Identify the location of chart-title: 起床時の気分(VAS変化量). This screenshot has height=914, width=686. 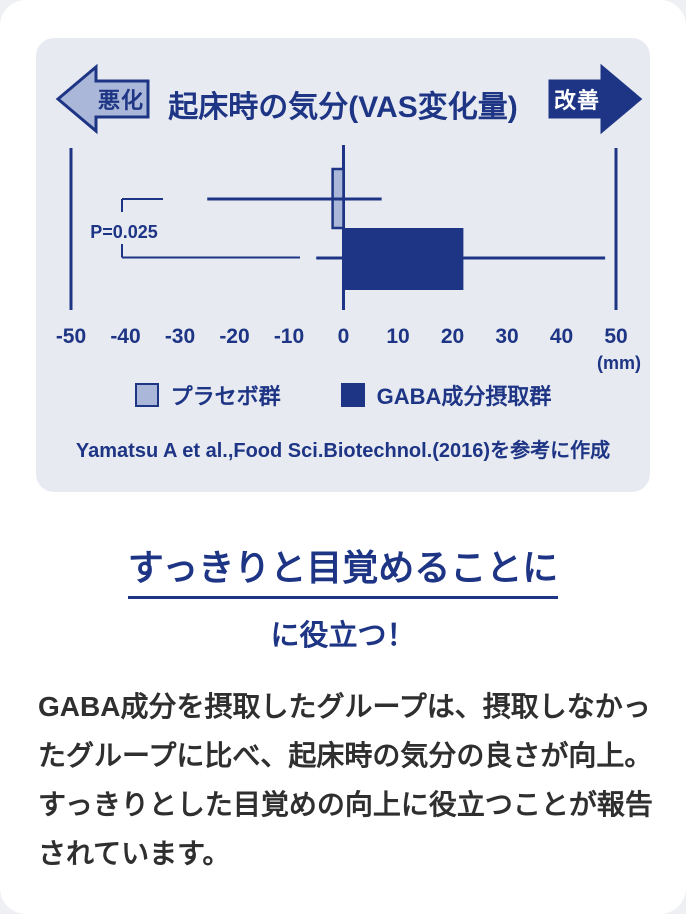
(343, 107).